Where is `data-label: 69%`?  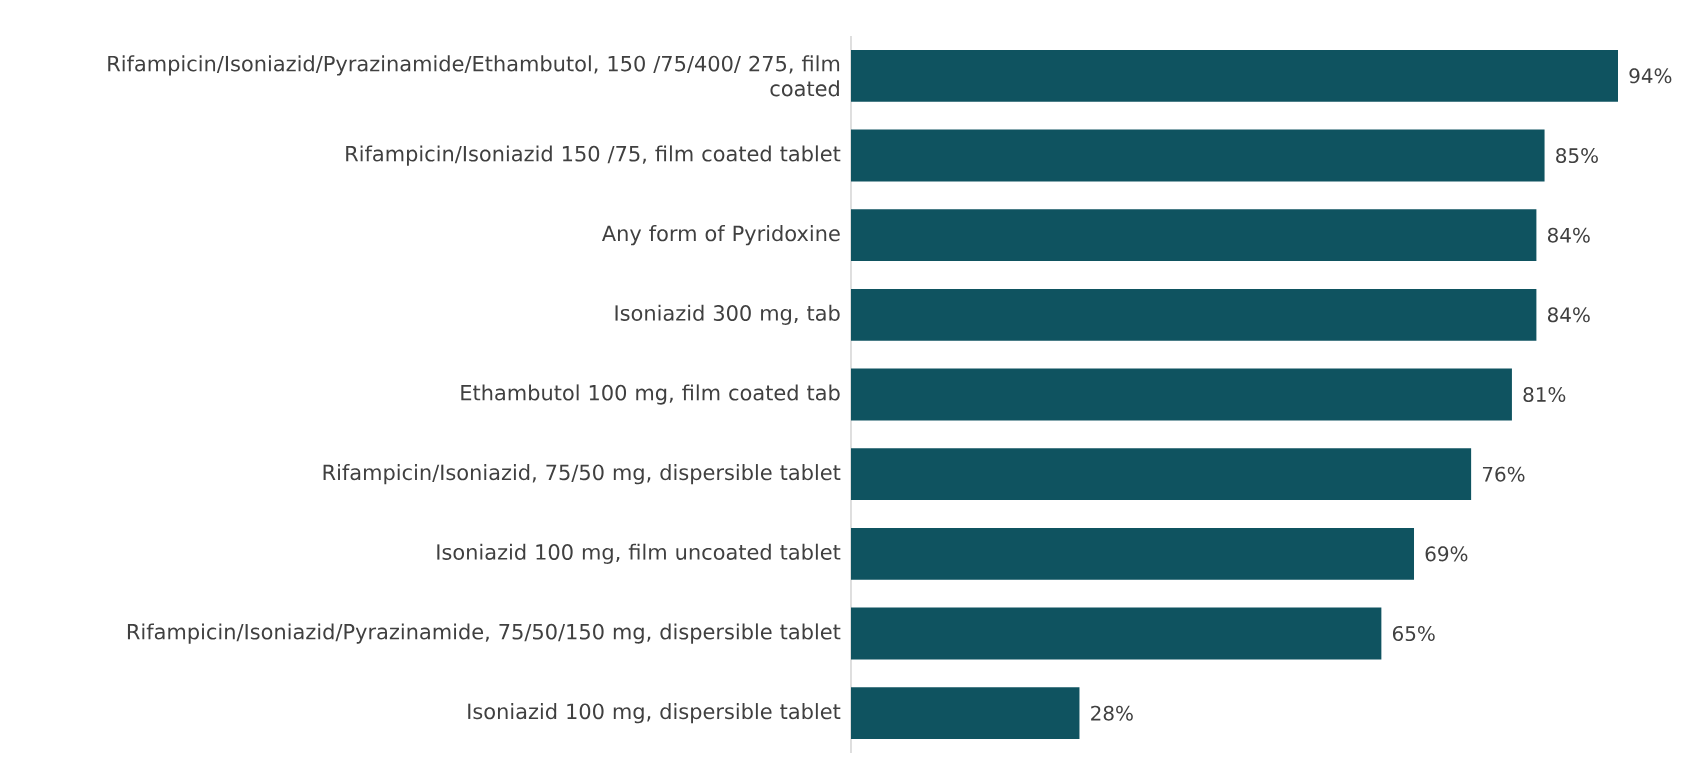
data-label: 69% is located at coordinates (1446, 554).